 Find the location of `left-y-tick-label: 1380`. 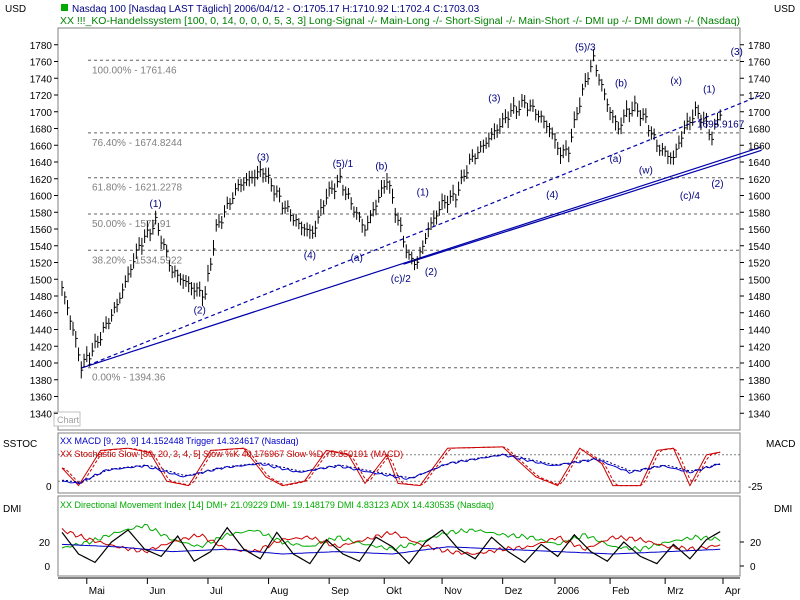

left-y-tick-label: 1380 is located at coordinates (41, 381).